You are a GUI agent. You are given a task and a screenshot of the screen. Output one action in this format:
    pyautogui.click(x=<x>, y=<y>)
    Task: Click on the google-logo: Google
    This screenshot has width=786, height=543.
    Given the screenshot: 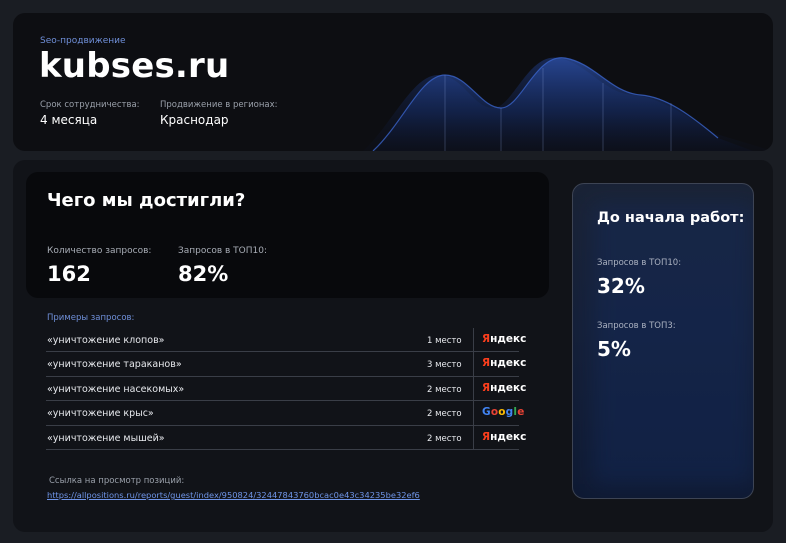 What is the action you would take?
    pyautogui.click(x=503, y=412)
    